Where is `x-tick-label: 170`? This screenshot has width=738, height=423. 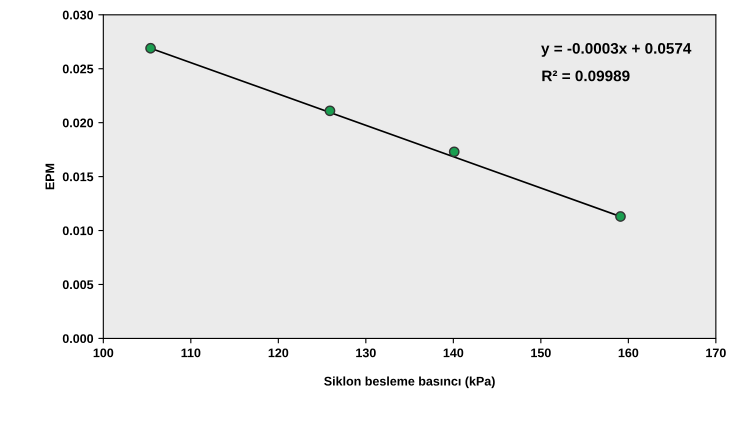
x-tick-label: 170 is located at coordinates (716, 353).